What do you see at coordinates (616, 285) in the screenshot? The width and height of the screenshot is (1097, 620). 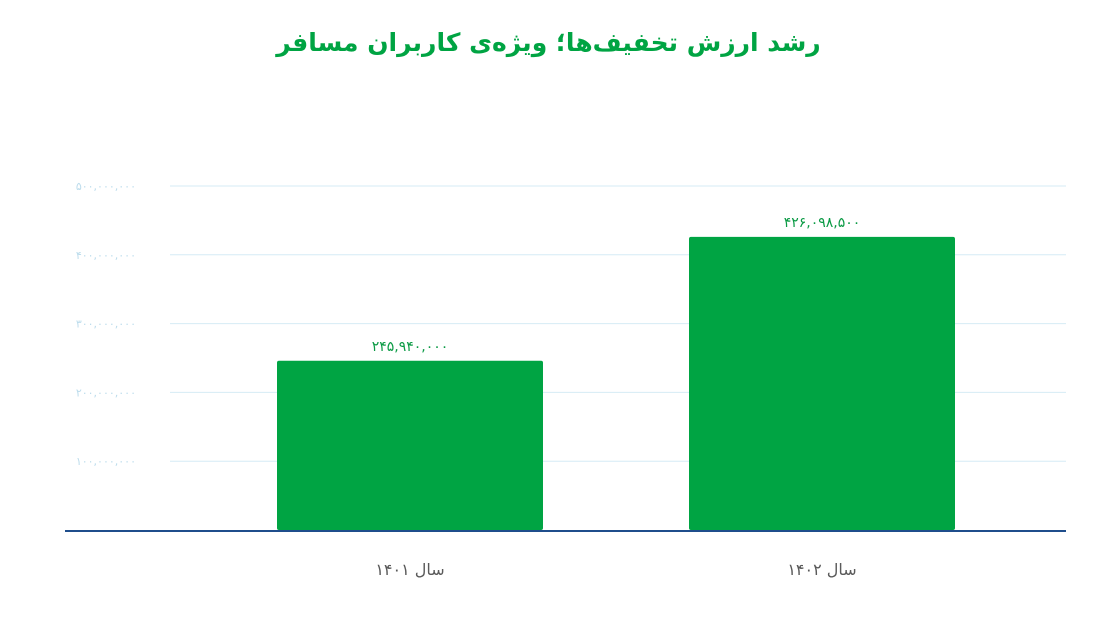 I see `value-labels: ۲۴۵,۹۴۰,۰۰۰ ۴۲۶,۰۹۸,۵۰۰` at bounding box center [616, 285].